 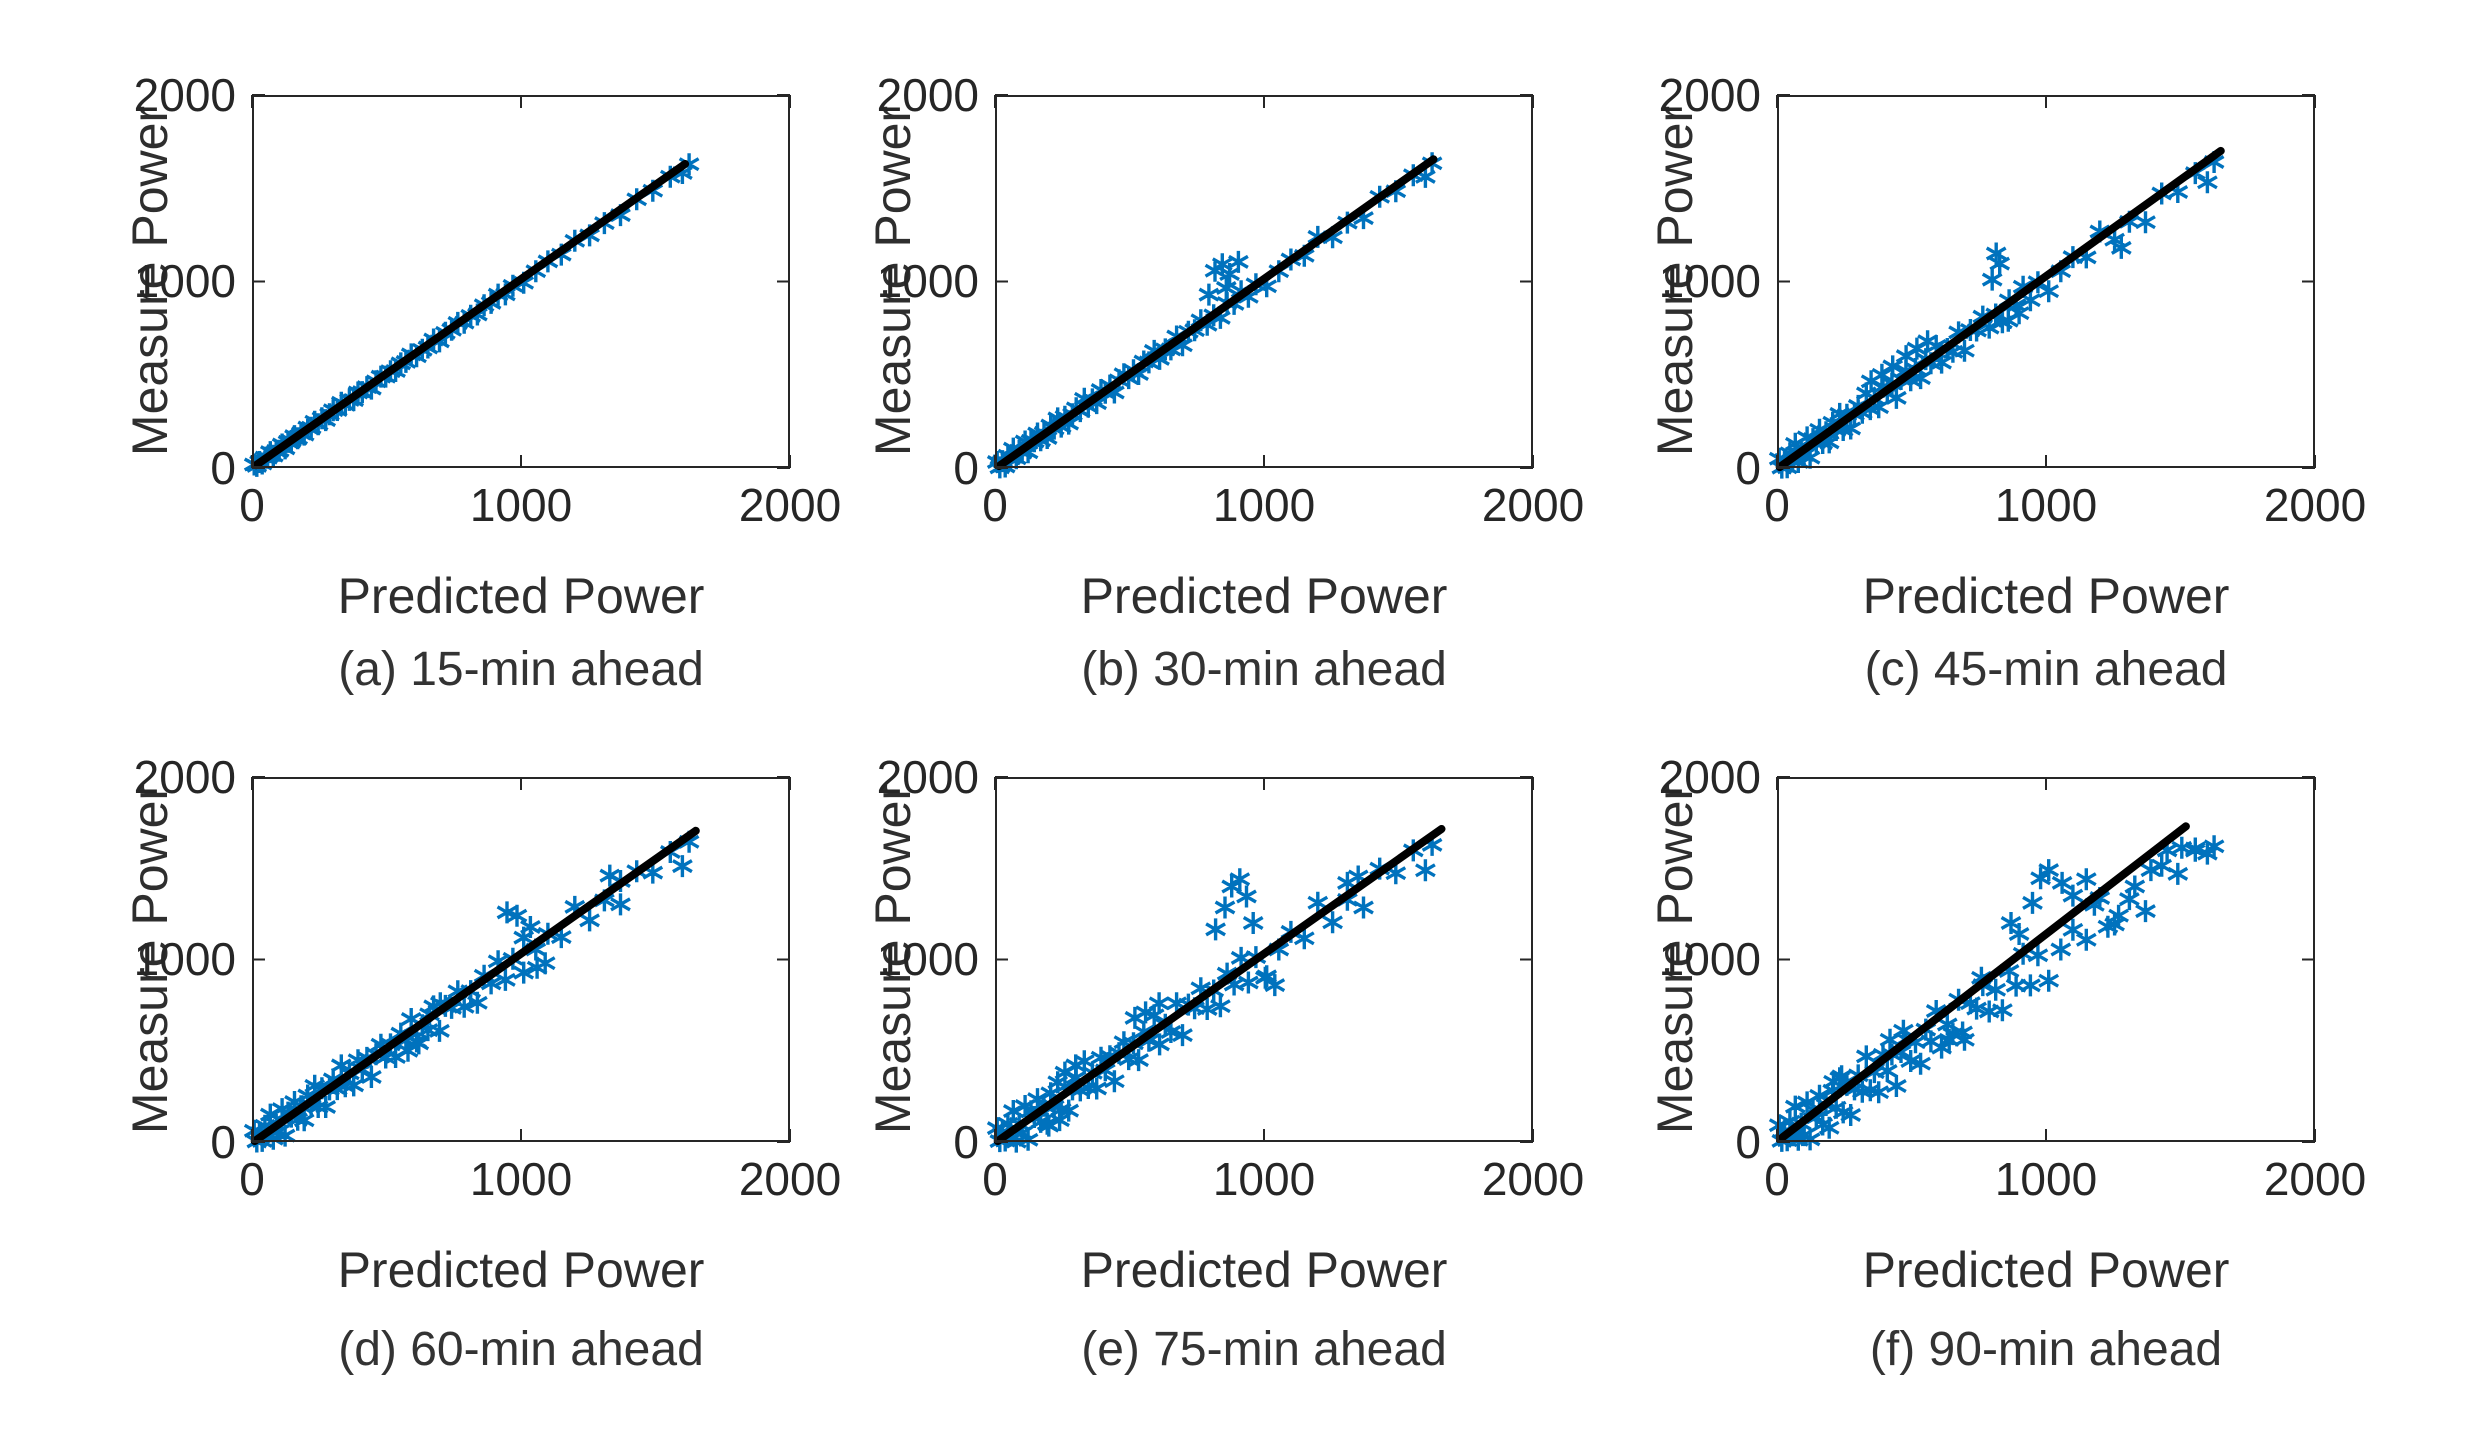 I want to click on plot-area-f, so click(x=2042, y=964).